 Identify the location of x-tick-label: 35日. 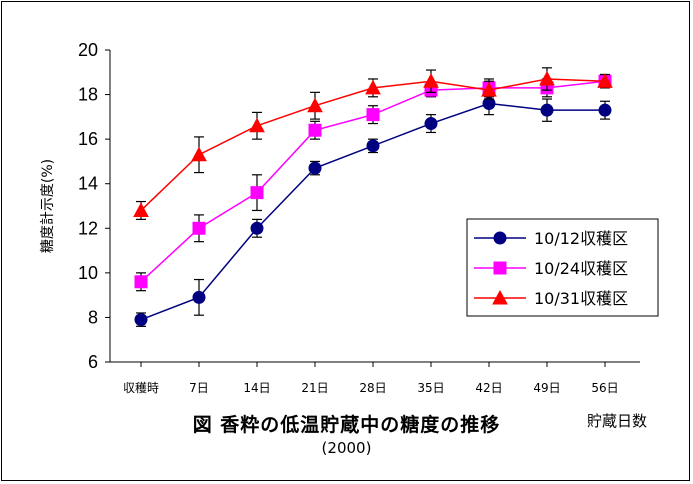
(430, 388).